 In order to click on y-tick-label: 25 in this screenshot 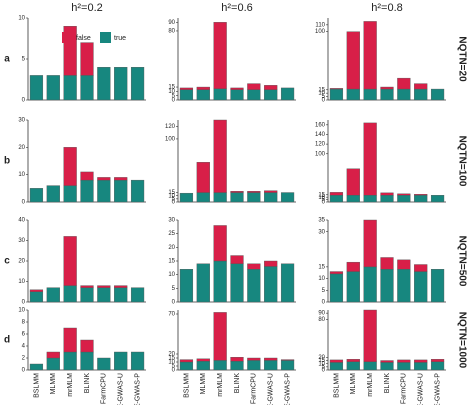, I will do `click(171, 234)`.